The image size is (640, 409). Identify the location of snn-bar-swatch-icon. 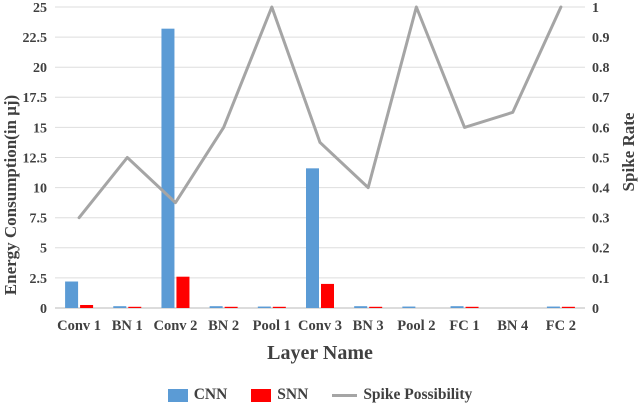
(261, 395).